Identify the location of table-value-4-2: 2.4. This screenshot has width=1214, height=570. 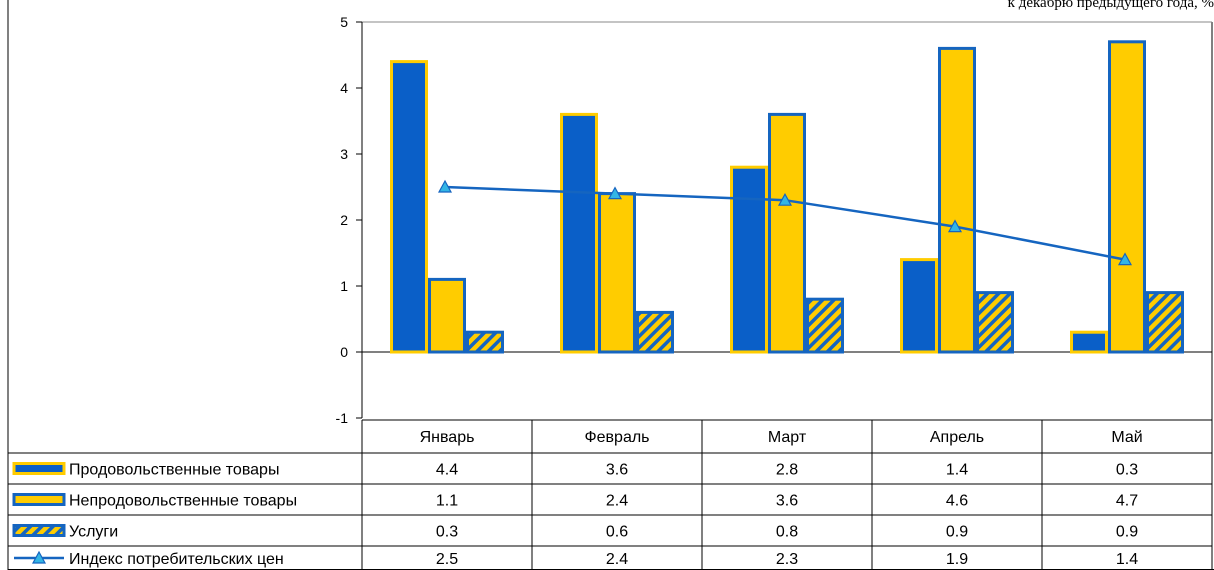
(617, 559).